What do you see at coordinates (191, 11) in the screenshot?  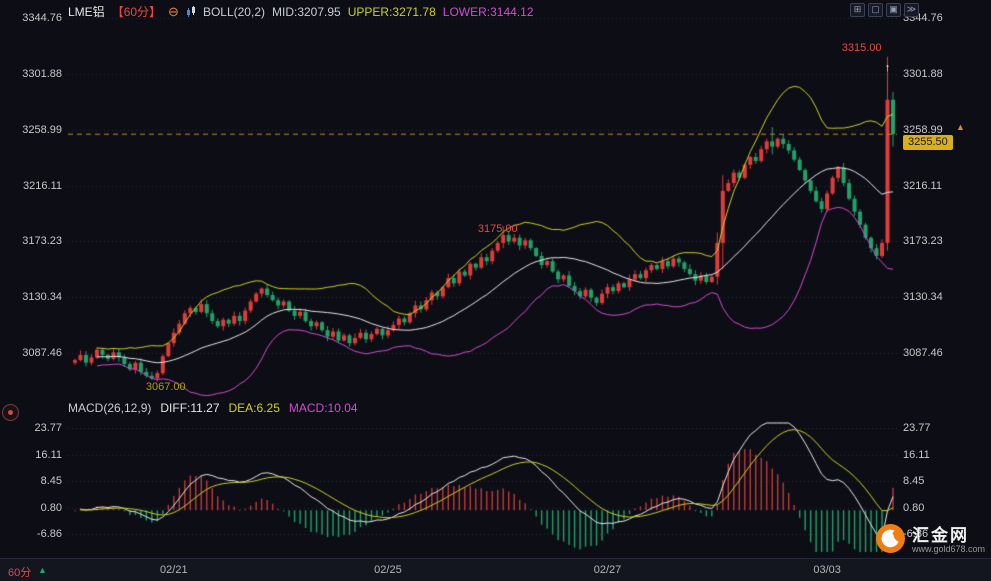 I see `candle-indicator-icon` at bounding box center [191, 11].